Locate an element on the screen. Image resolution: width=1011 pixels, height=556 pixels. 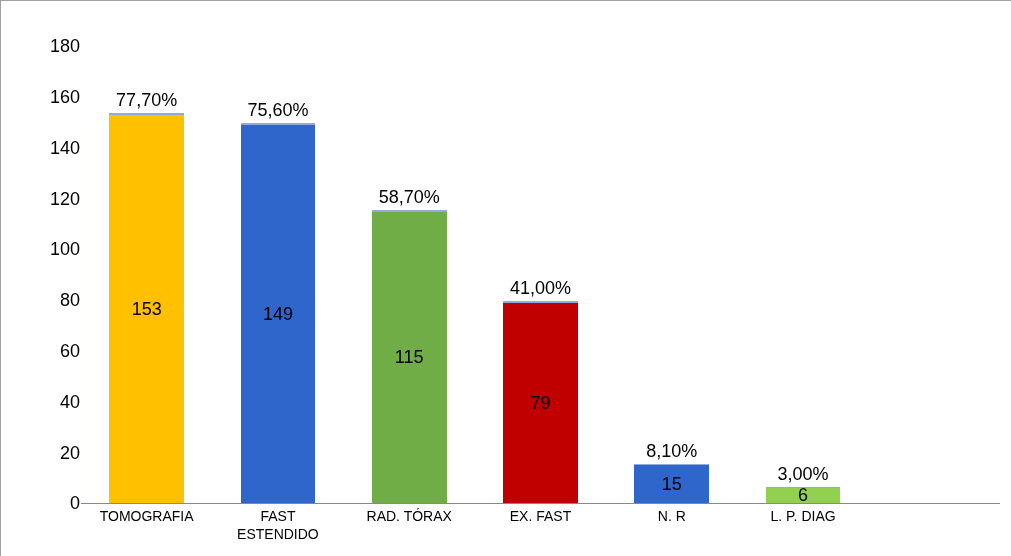
data-label: 41,00% is located at coordinates (540, 288).